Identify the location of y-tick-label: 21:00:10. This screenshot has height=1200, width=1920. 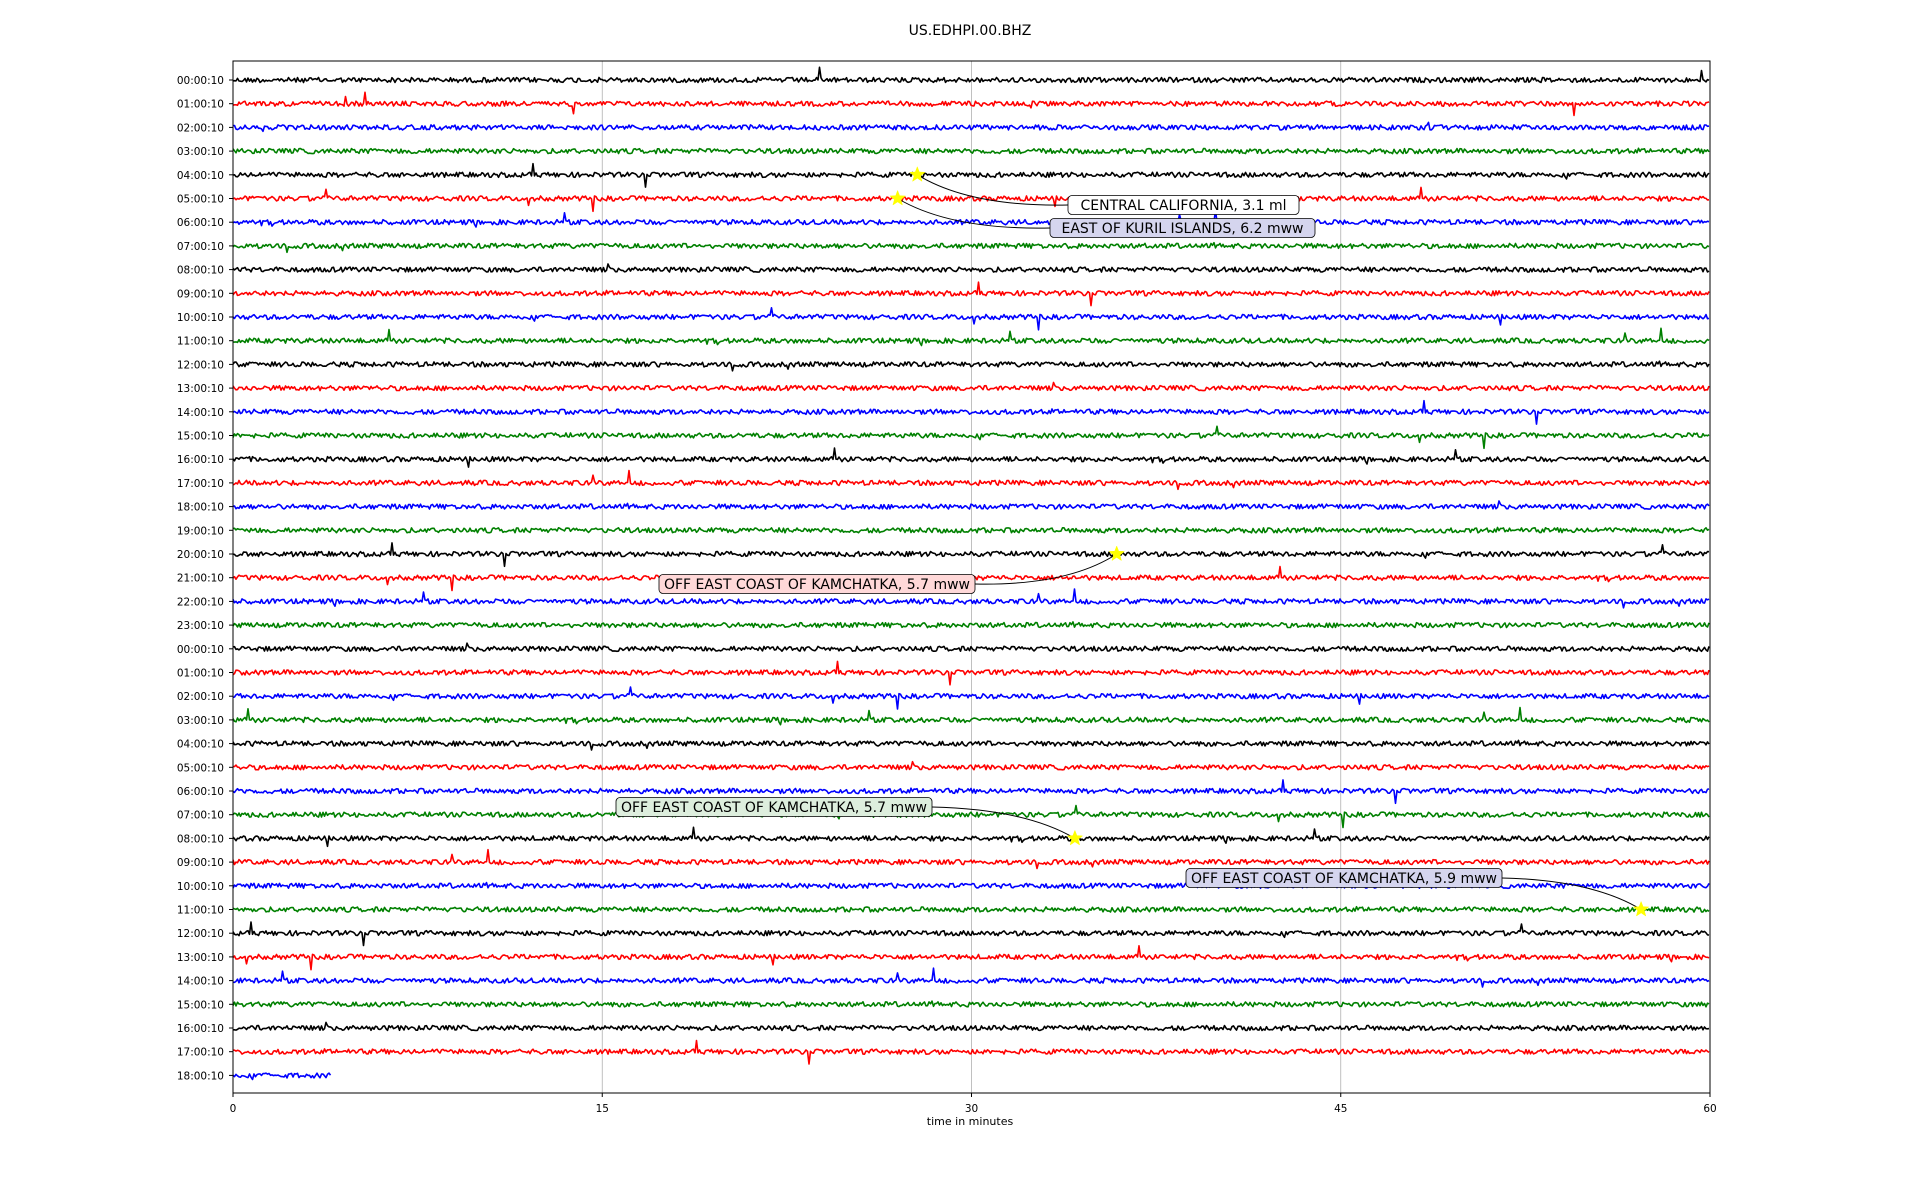
(200, 579).